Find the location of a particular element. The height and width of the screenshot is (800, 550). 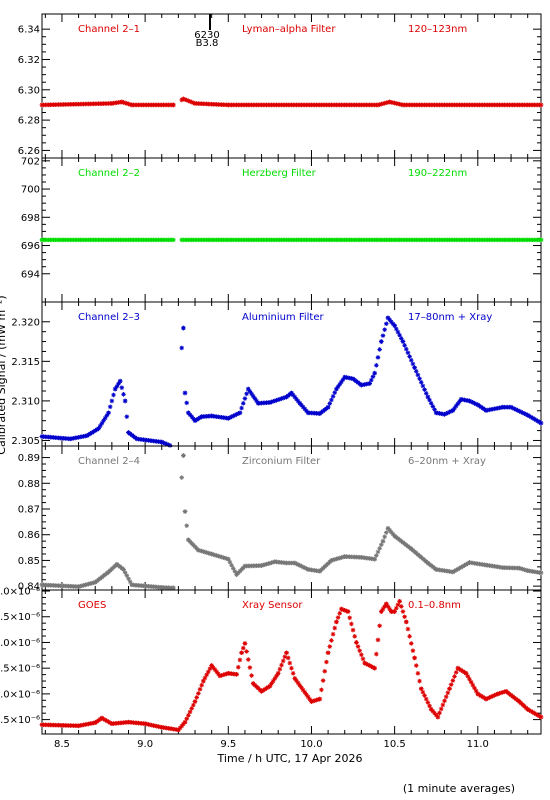

y-tick-label: 6.30 is located at coordinates (29, 90).